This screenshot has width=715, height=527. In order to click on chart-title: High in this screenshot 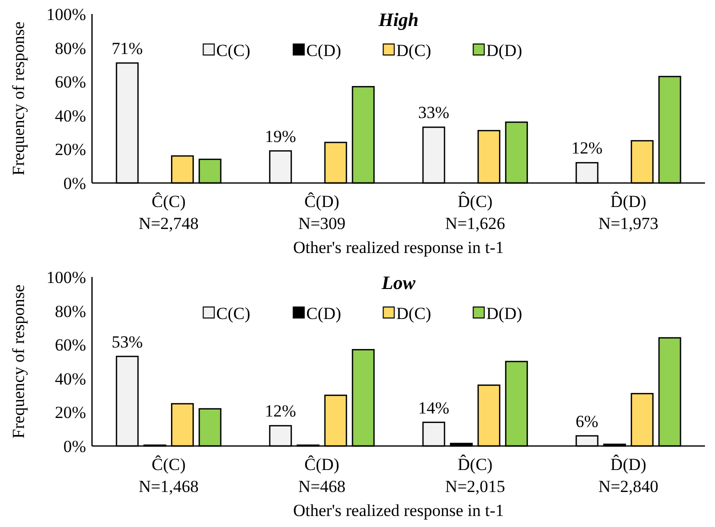, I will do `click(398, 20)`.